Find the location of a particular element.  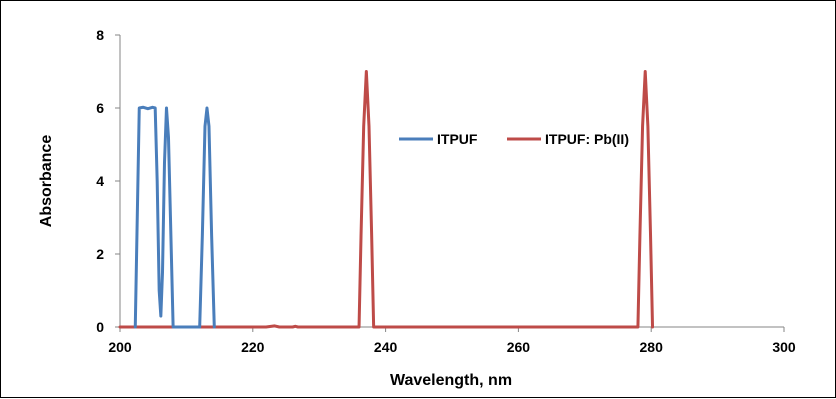

legend: ITPUF ITPUF: Pb(II) is located at coordinates (514, 139).